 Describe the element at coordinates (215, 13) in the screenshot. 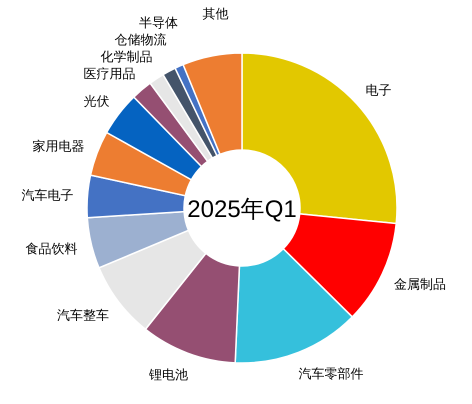

I see `slice-label: 其他` at that location.